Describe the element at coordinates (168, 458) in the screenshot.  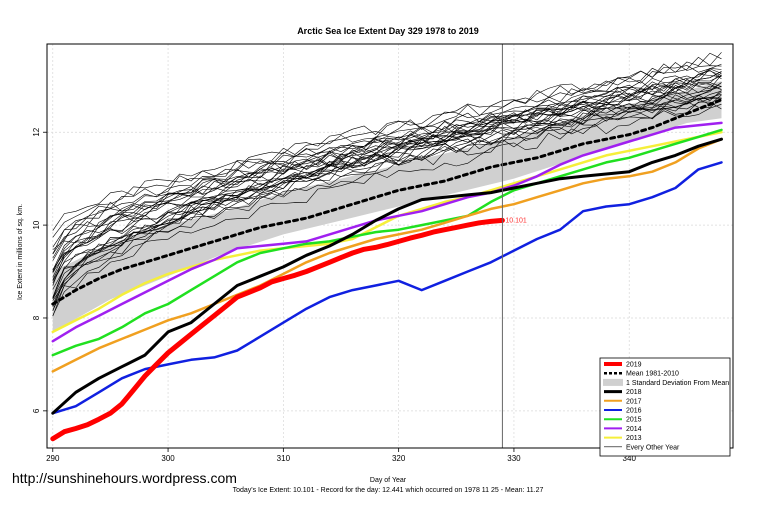
I see `x-tick-label: 300` at that location.